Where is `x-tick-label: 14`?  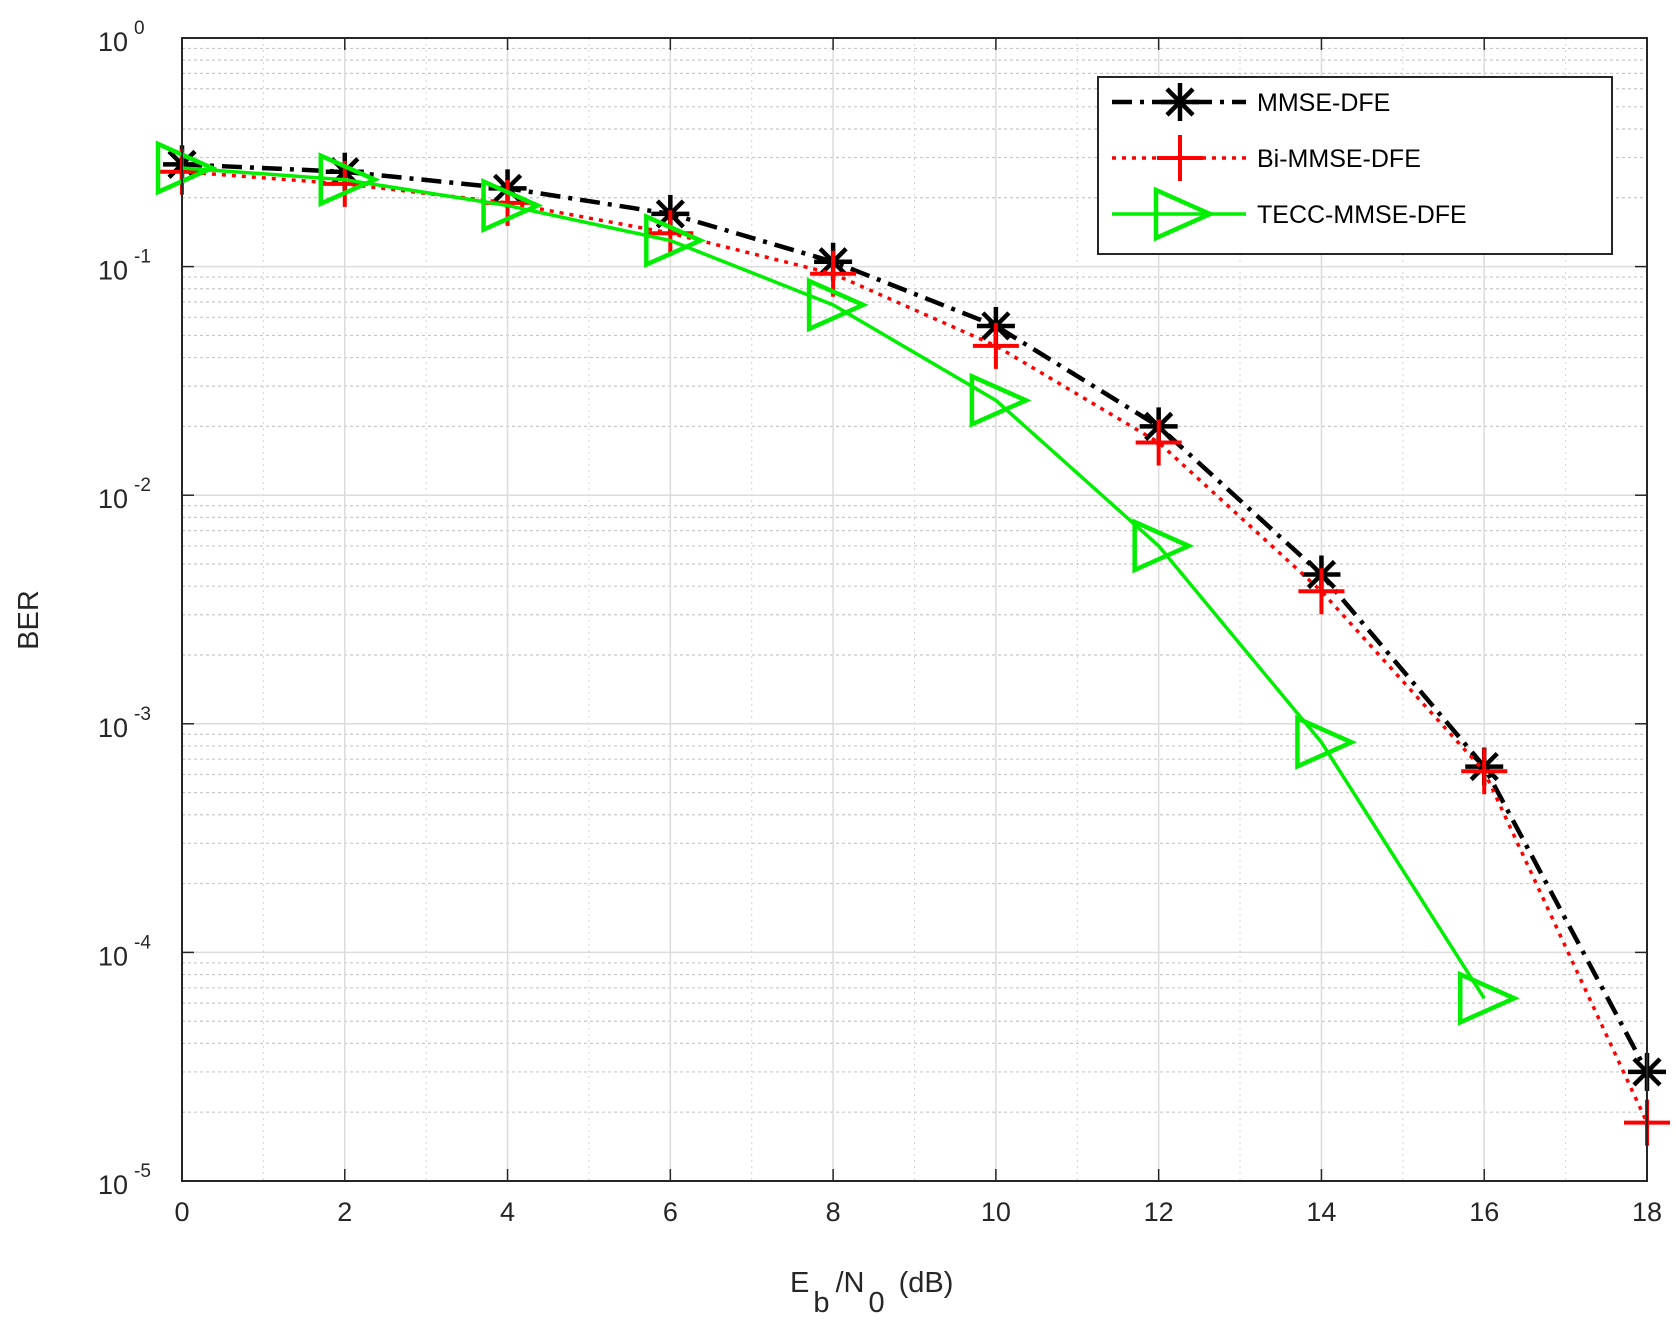 x-tick-label: 14 is located at coordinates (1321, 1212).